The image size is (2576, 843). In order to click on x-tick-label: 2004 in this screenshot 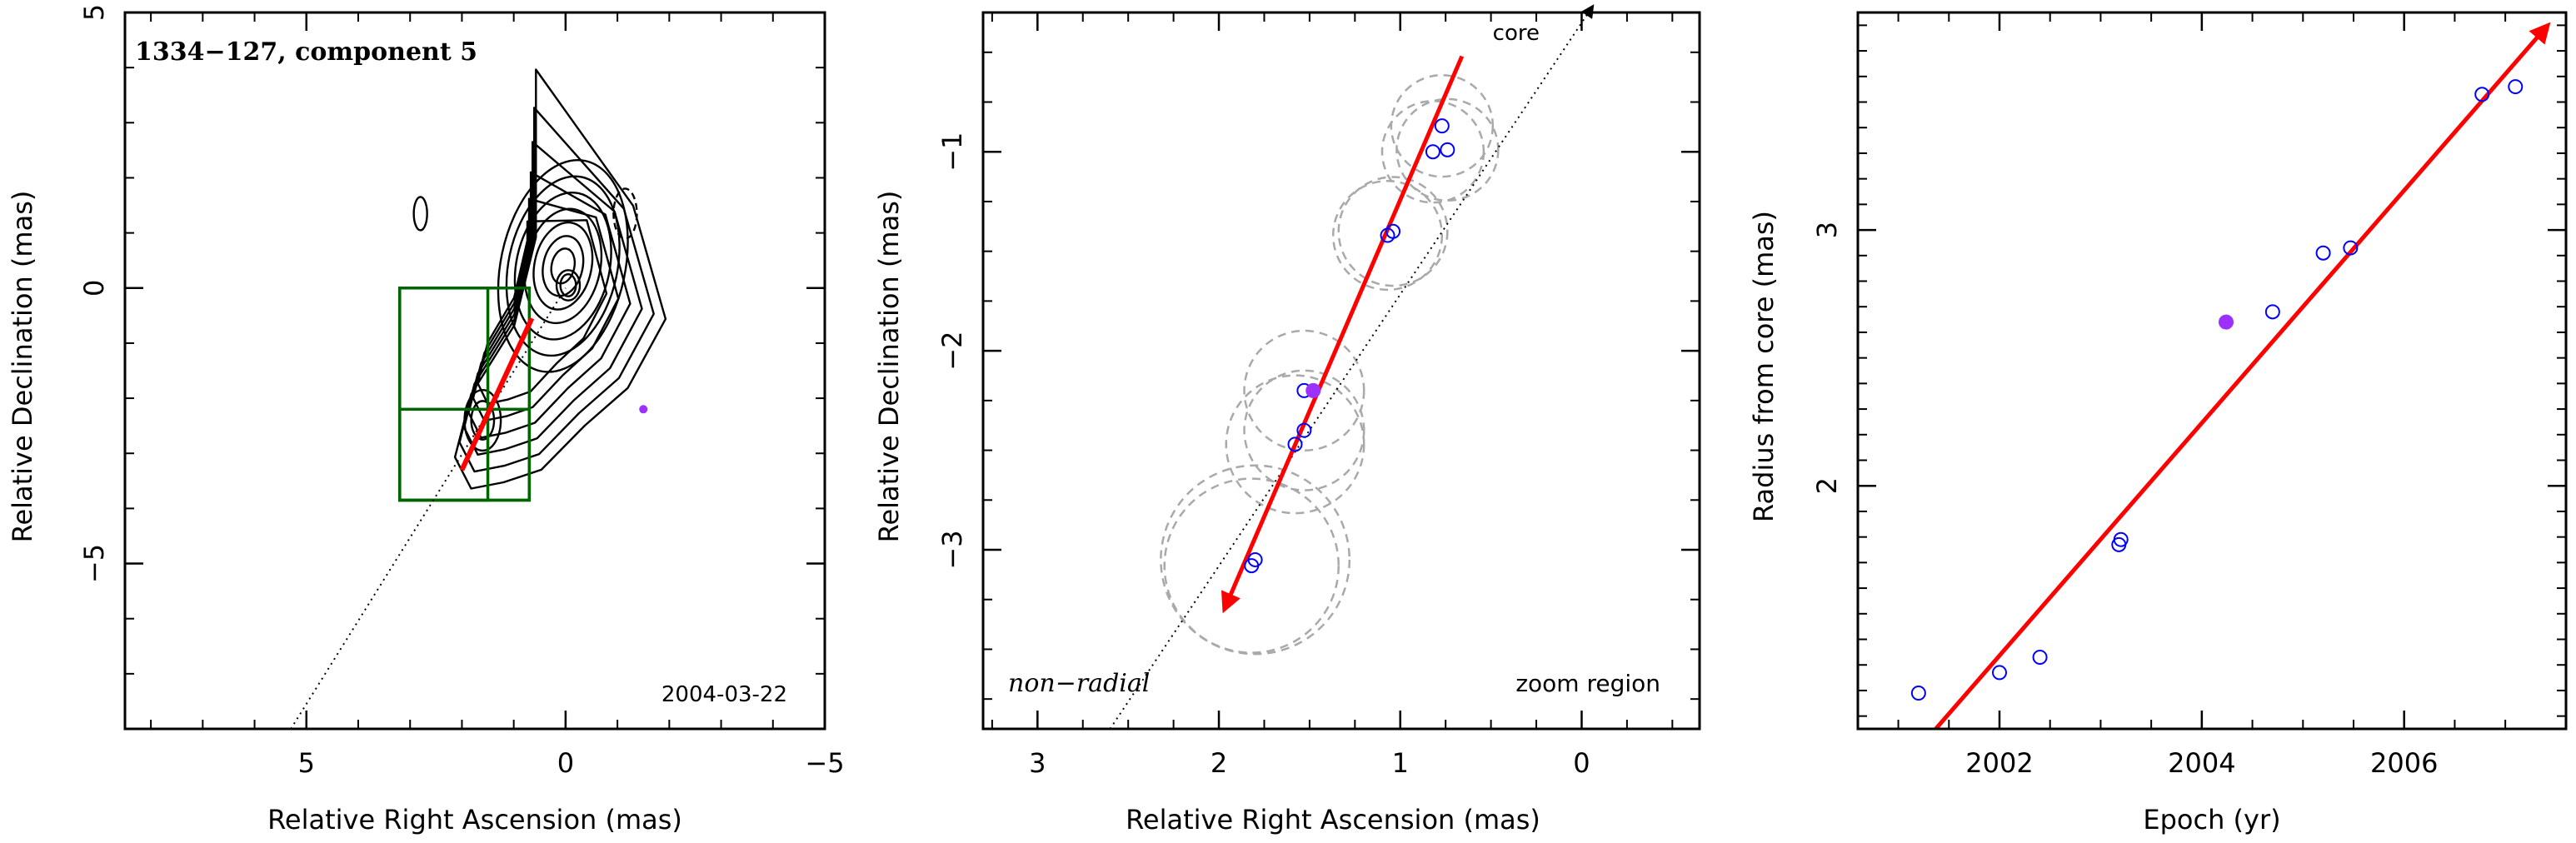, I will do `click(2201, 763)`.